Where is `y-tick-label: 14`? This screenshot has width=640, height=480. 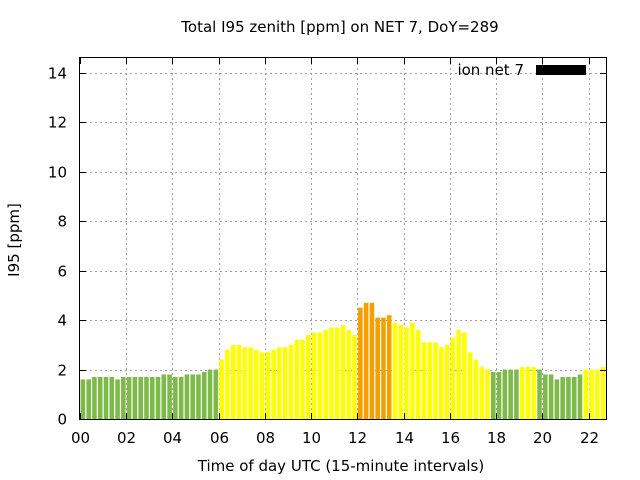
y-tick-label: 14 is located at coordinates (57, 74).